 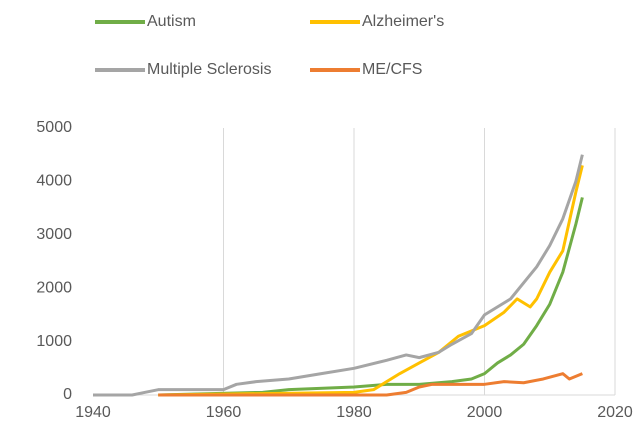 I want to click on y-tick-label: 2000, so click(x=54, y=287).